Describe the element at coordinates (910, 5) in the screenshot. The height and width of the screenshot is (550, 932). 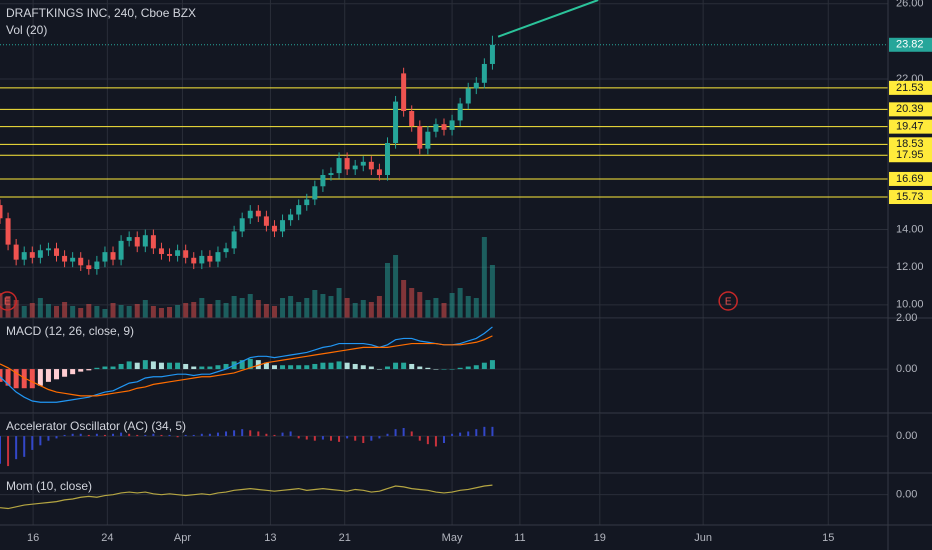
I see `y-tick-label: 26.00` at that location.